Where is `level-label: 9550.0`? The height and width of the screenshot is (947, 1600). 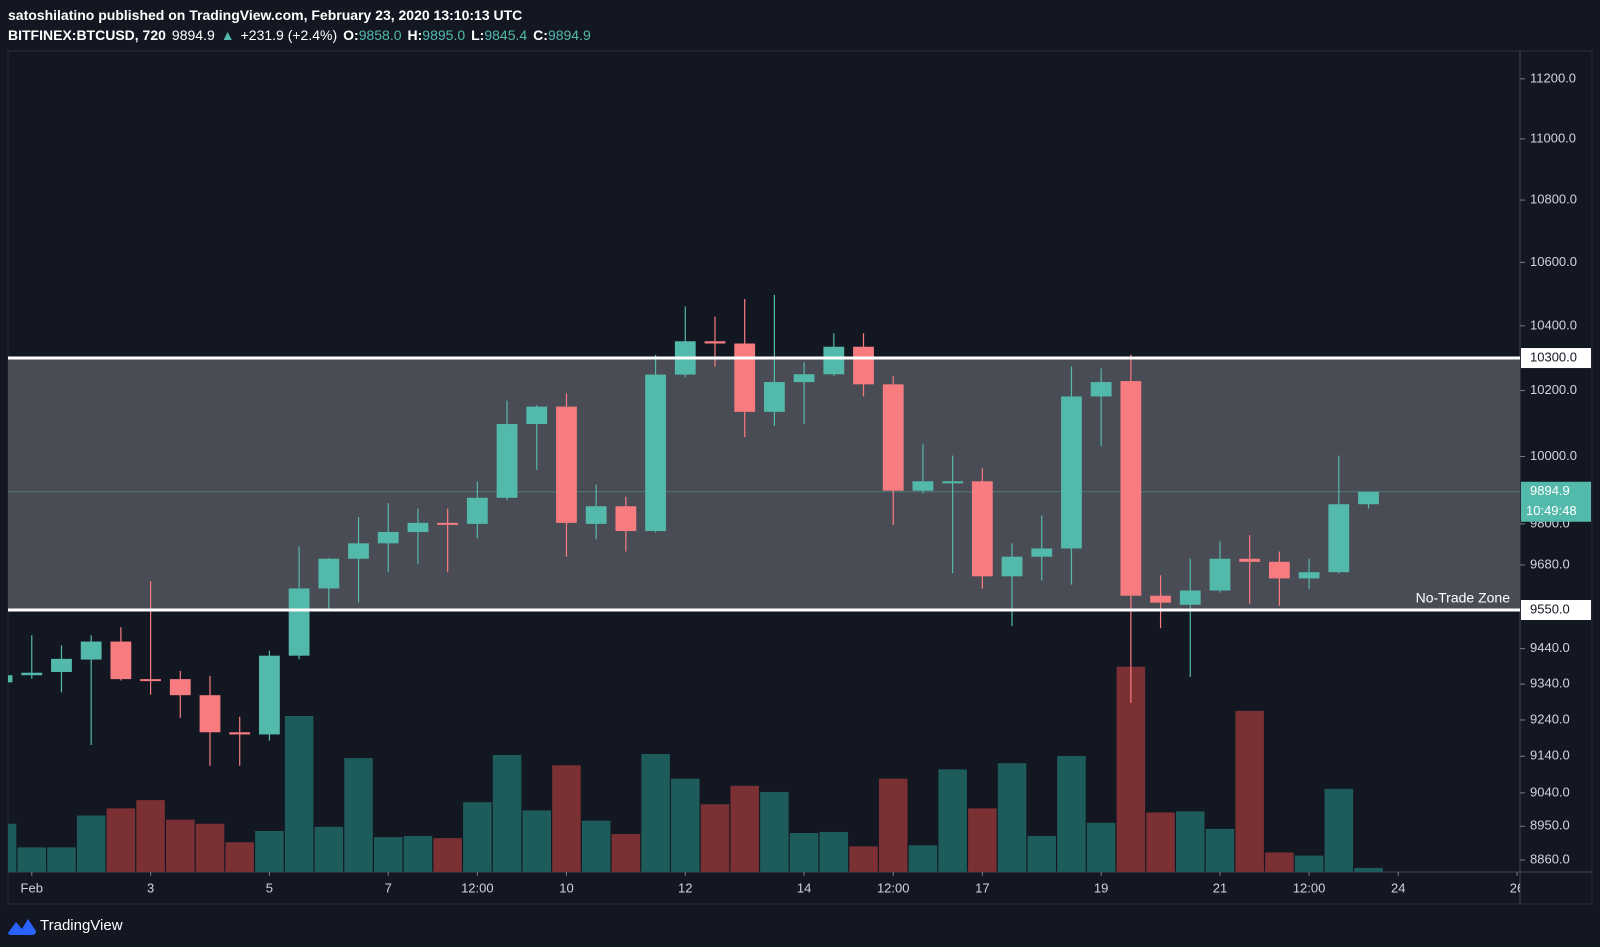 level-label: 9550.0 is located at coordinates (1550, 608).